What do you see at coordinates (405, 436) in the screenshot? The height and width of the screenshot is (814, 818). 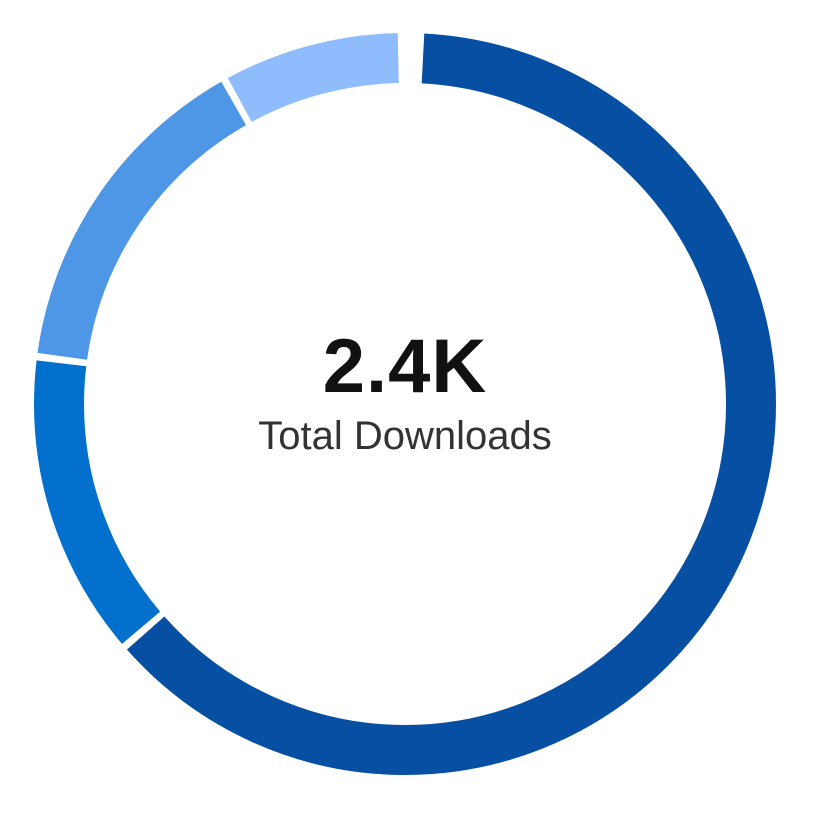 I see `total-downloads-label: Total Downloads` at bounding box center [405, 436].